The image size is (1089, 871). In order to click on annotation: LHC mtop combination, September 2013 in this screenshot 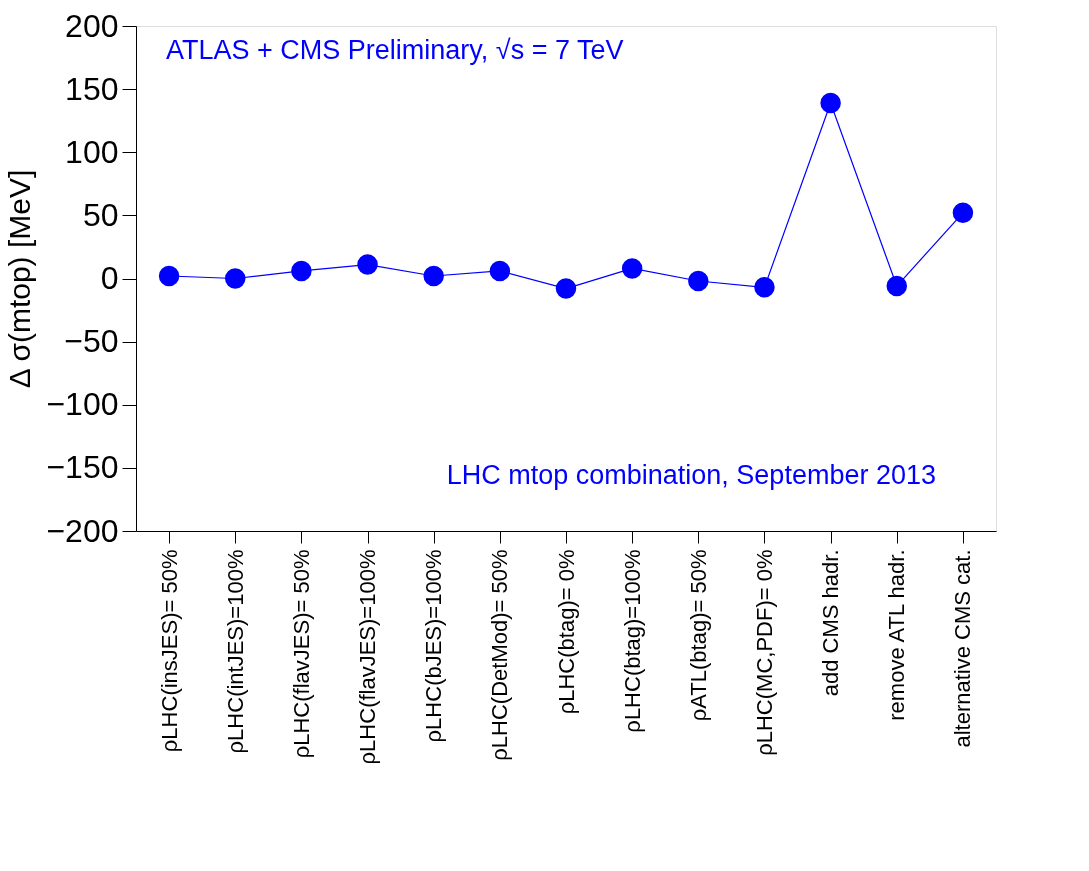, I will do `click(691, 475)`.